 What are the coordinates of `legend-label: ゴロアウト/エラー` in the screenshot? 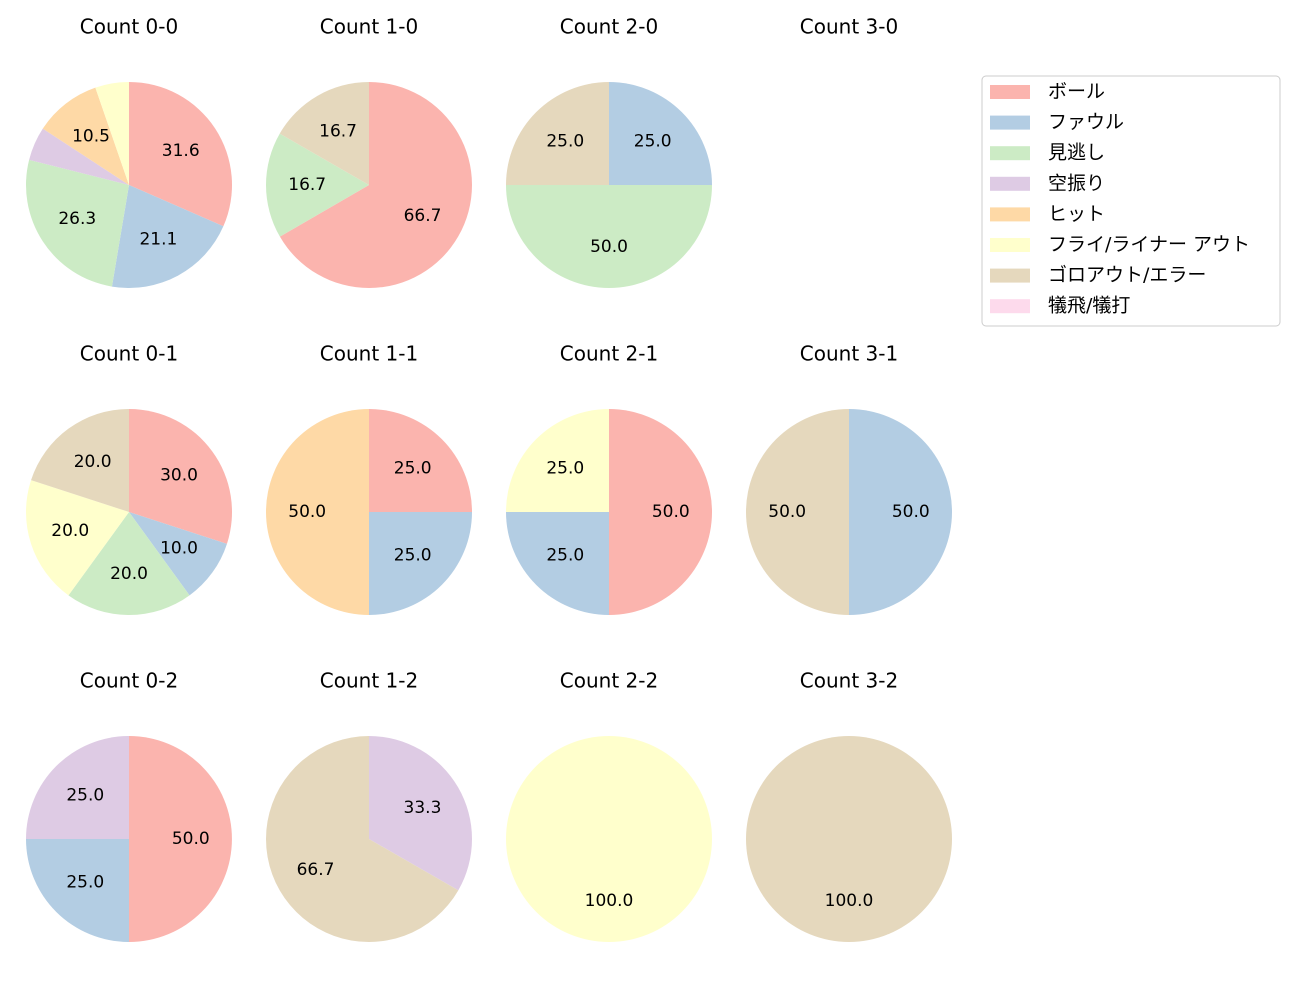 It's located at (1127, 275).